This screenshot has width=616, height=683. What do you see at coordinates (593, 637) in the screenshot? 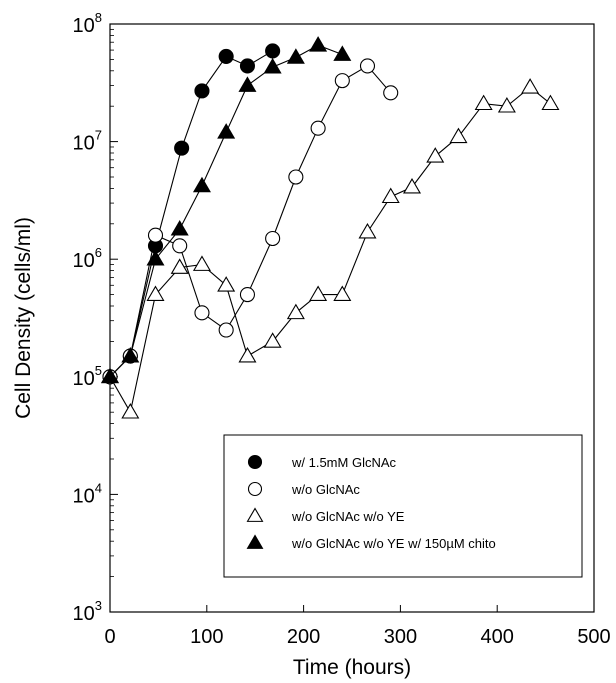
I see `x-tick-label: 500` at bounding box center [593, 637].